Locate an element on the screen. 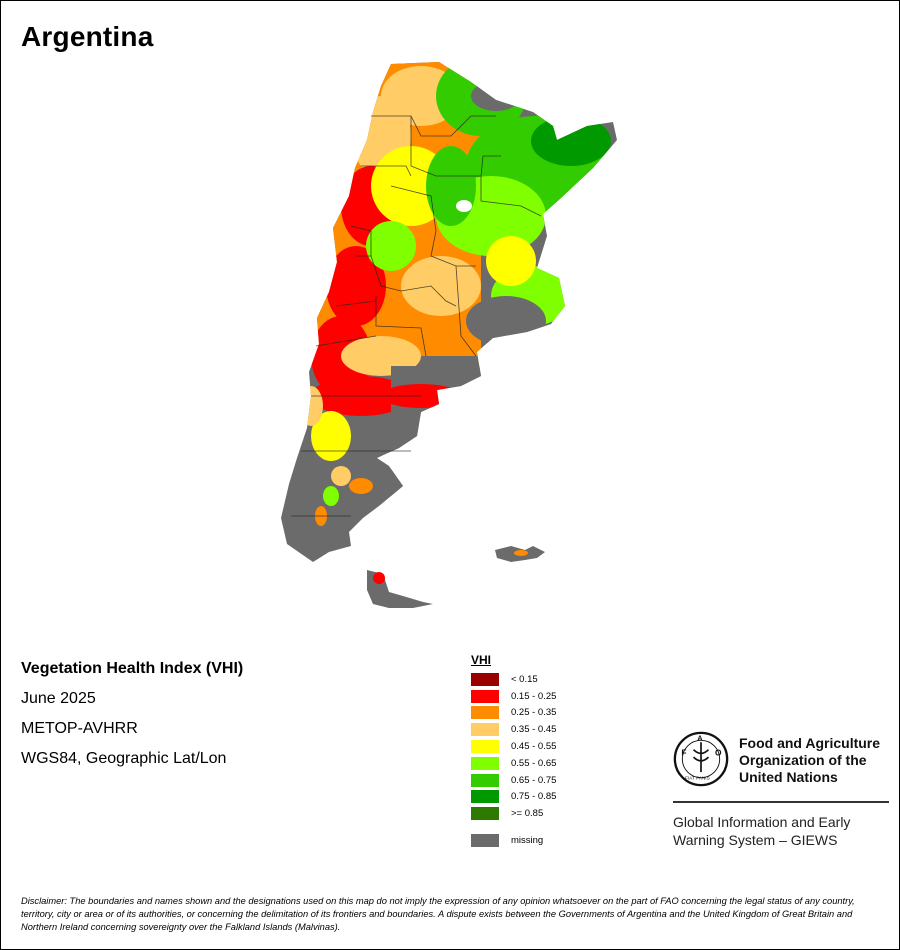 The height and width of the screenshot is (950, 900). legend-item: < 0.15 is located at coordinates (513, 679).